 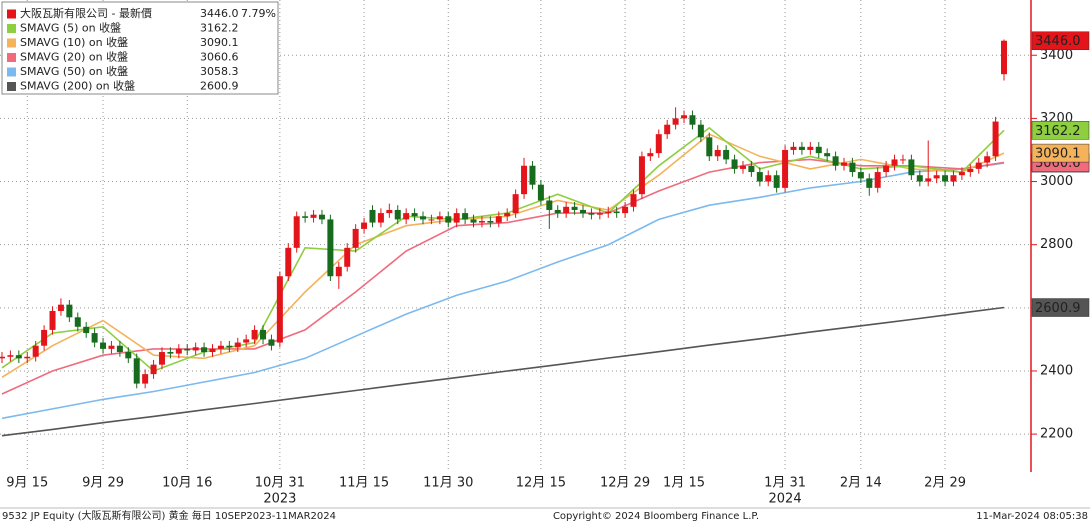 I want to click on year-label: 2024, so click(x=785, y=499).